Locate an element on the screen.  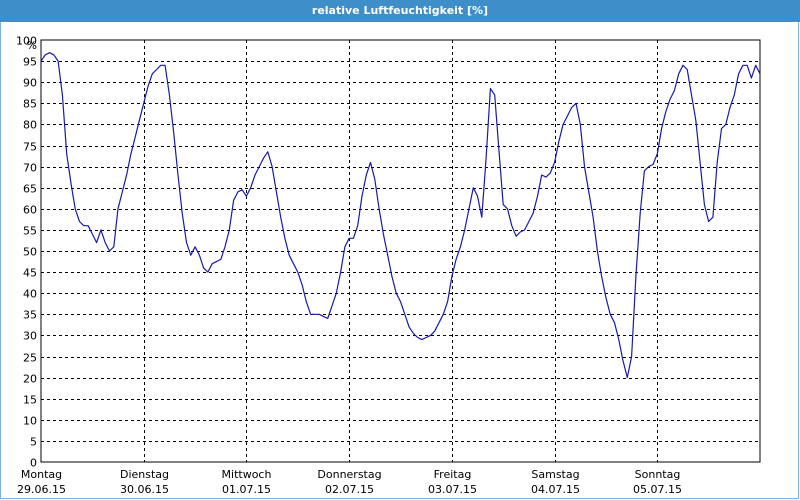
y-tick-label: 25 is located at coordinates (30, 358).